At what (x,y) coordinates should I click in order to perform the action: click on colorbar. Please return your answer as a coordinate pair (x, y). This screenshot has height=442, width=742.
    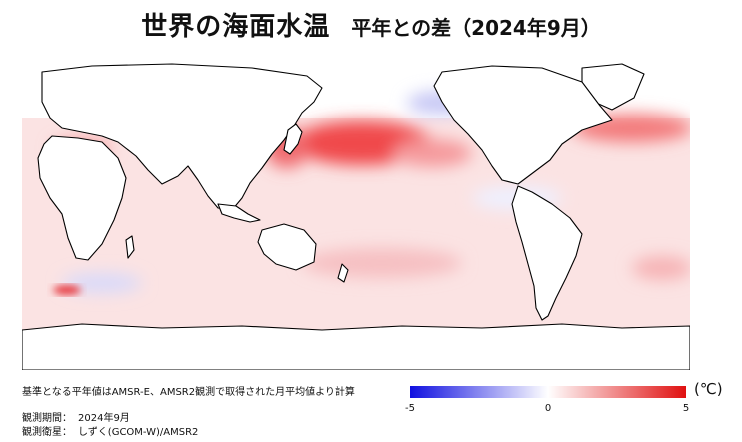
    Looking at the image, I should click on (548, 392).